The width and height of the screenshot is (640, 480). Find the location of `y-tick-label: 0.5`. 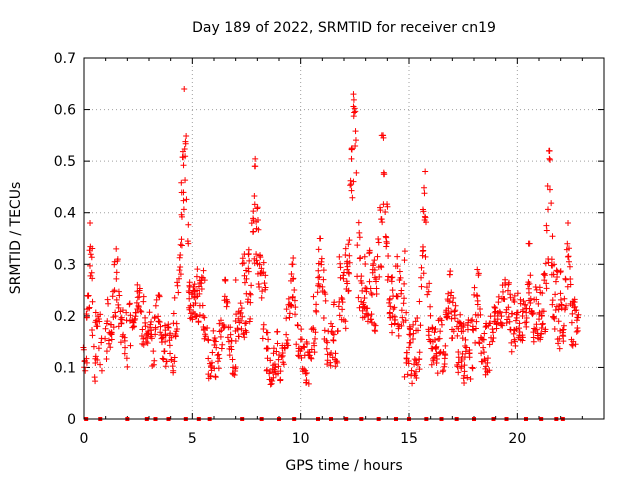

y-tick-label: 0.5 is located at coordinates (65, 162).